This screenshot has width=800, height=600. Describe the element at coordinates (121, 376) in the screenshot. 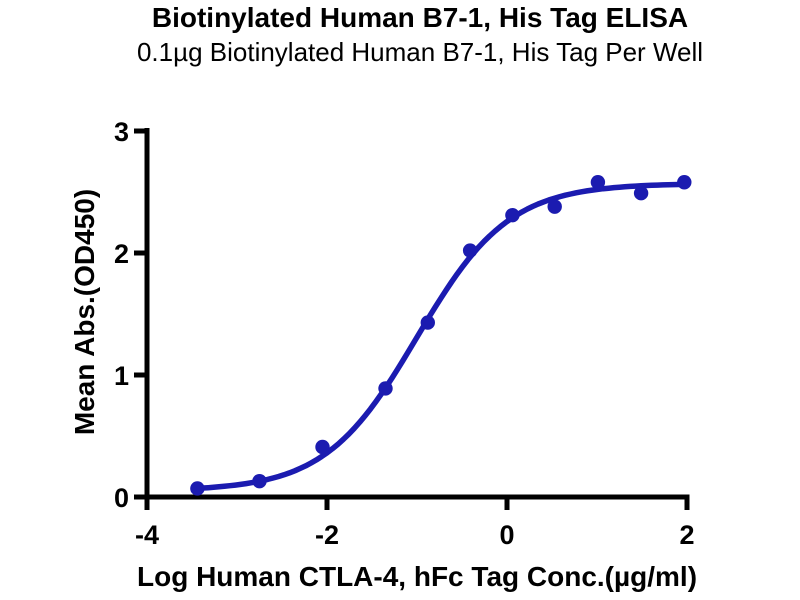

I see `y-tick-label: 1` at that location.